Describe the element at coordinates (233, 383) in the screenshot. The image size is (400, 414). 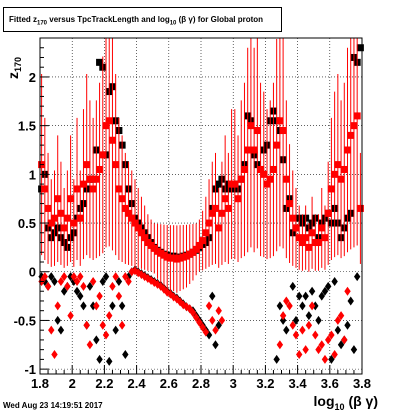
I see `x-tick-label: 3` at that location.